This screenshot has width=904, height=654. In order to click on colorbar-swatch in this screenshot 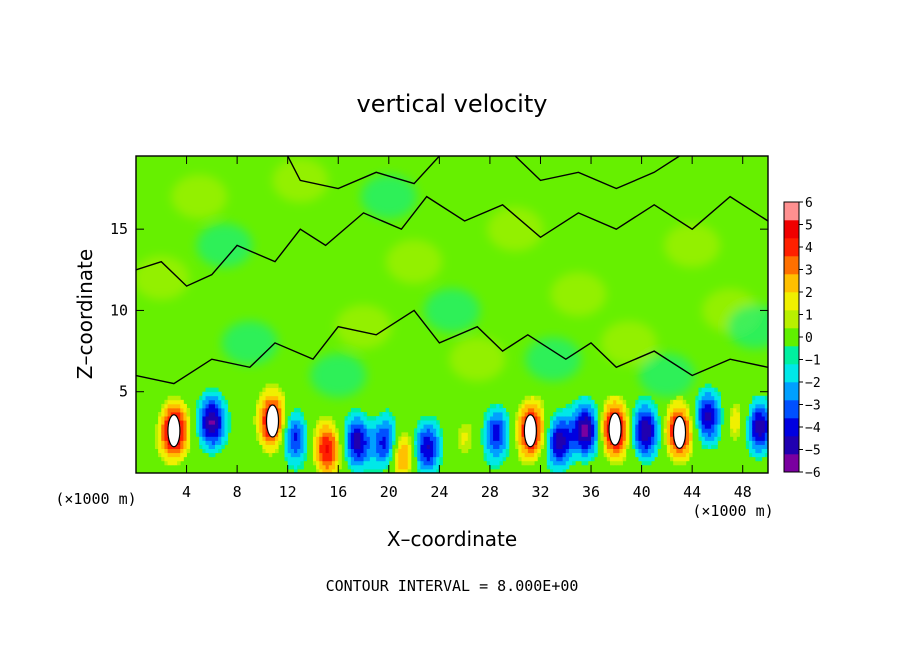, I will do `click(791, 355)`.